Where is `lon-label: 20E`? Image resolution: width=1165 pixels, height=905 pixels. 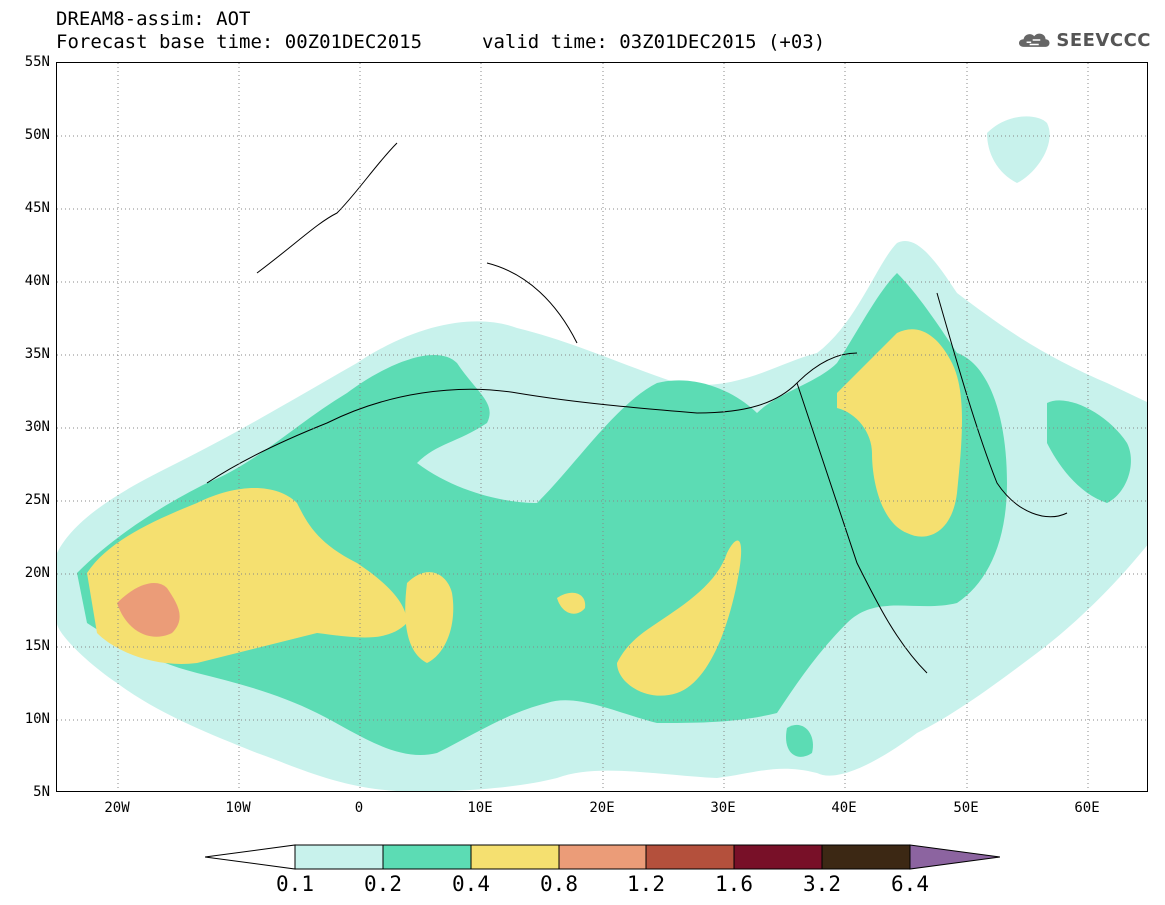 lon-label: 20E is located at coordinates (602, 808).